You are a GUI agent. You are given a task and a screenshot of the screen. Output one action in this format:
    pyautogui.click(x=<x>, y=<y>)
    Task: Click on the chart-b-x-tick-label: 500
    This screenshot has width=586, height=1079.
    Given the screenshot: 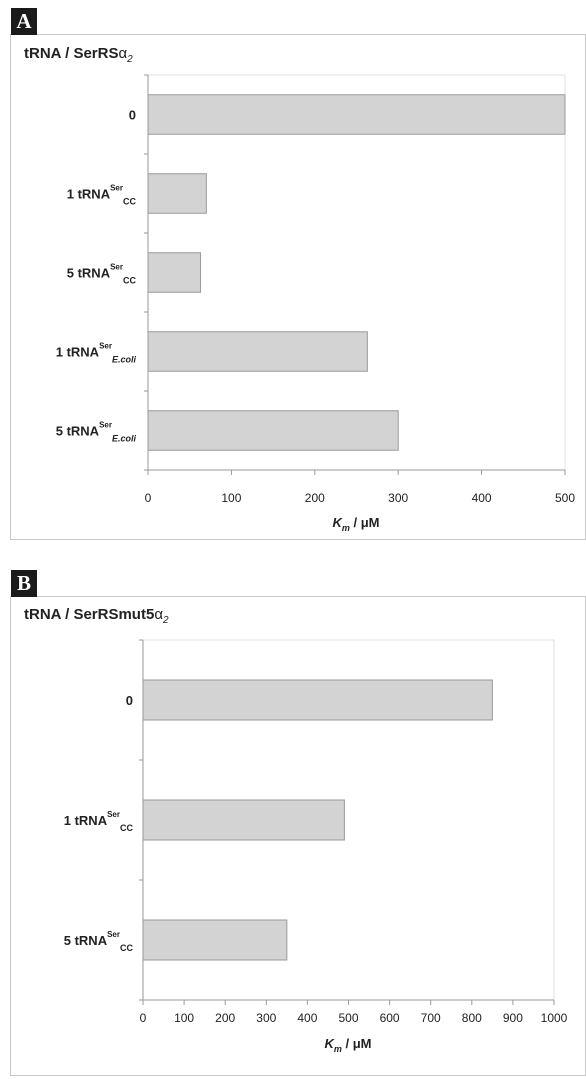 What is the action you would take?
    pyautogui.click(x=348, y=1018)
    